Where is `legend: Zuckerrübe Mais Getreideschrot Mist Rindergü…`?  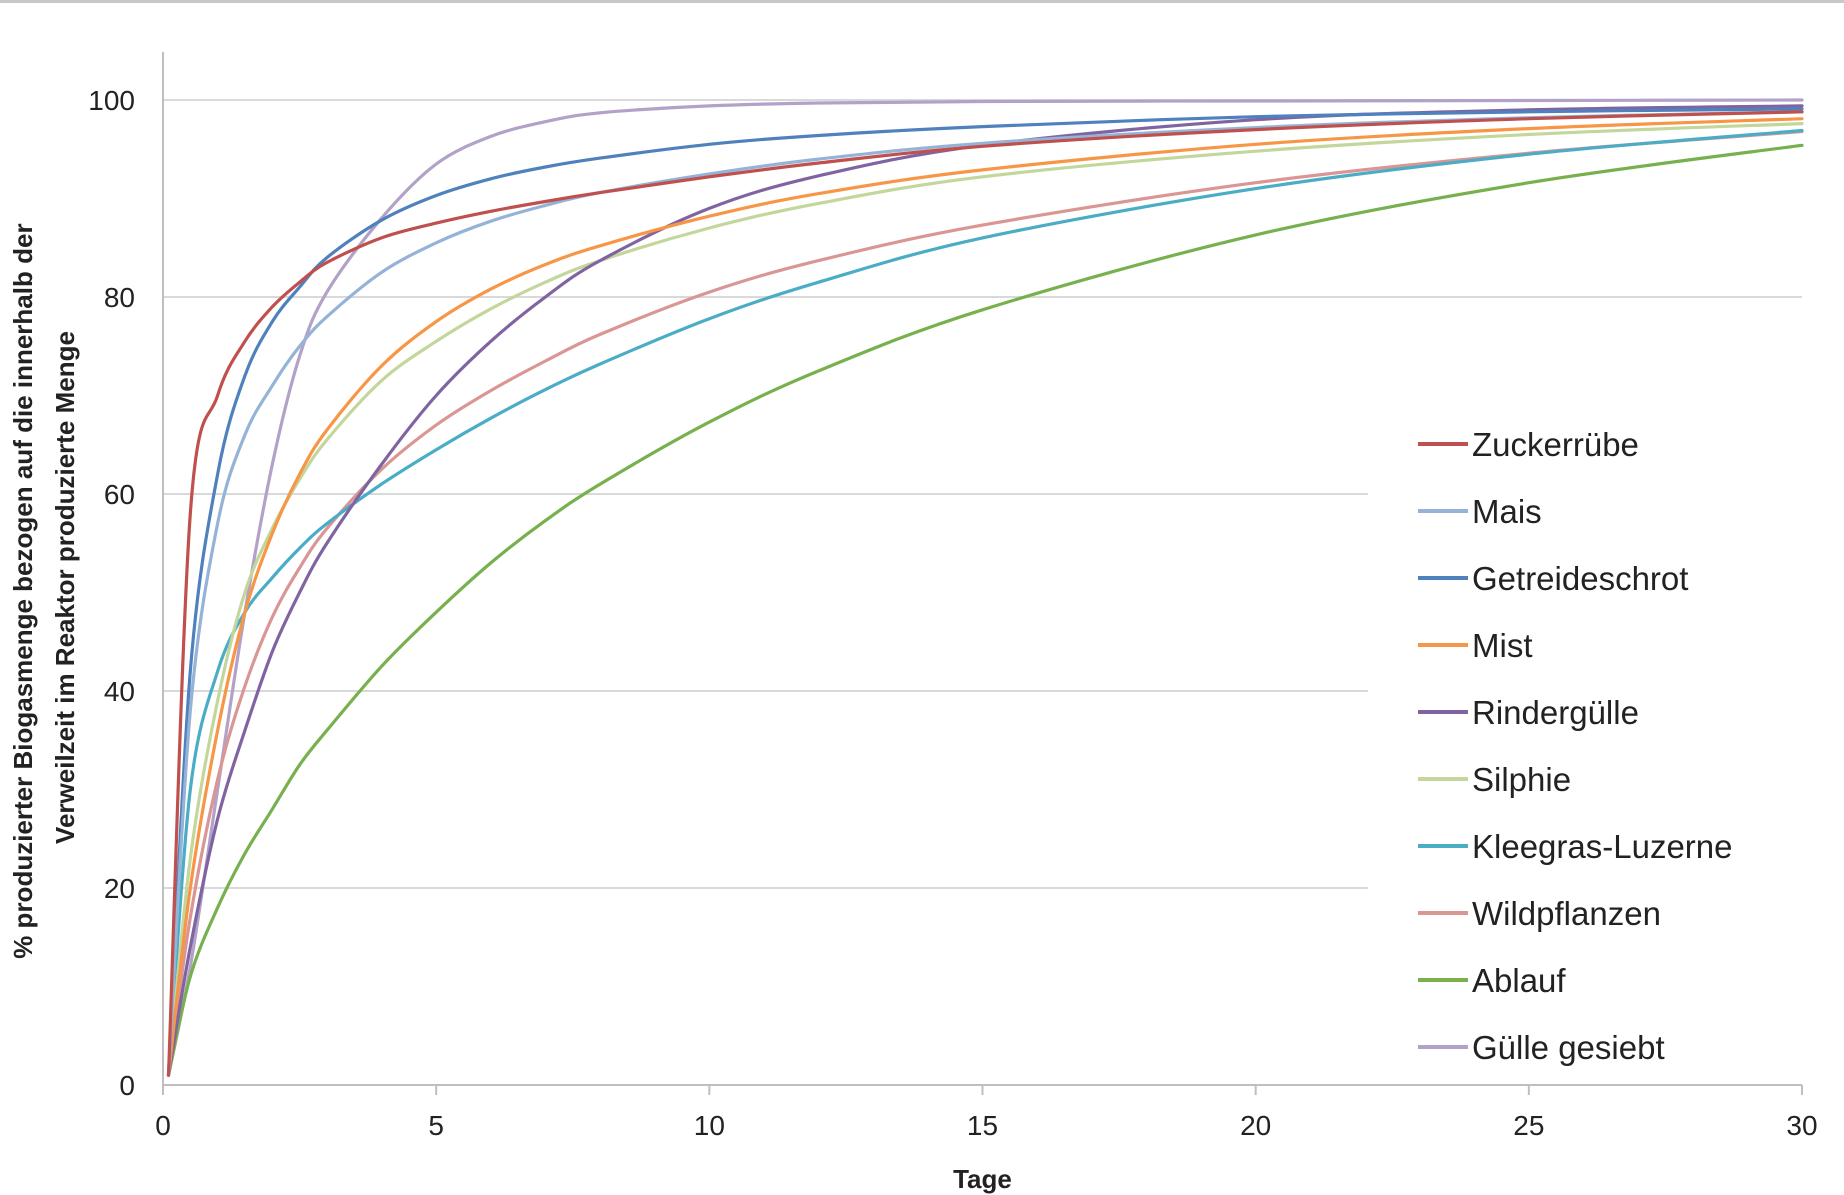
legend: Zuckerrübe Mais Getreideschrot Mist Rindergü… is located at coordinates (1585, 727).